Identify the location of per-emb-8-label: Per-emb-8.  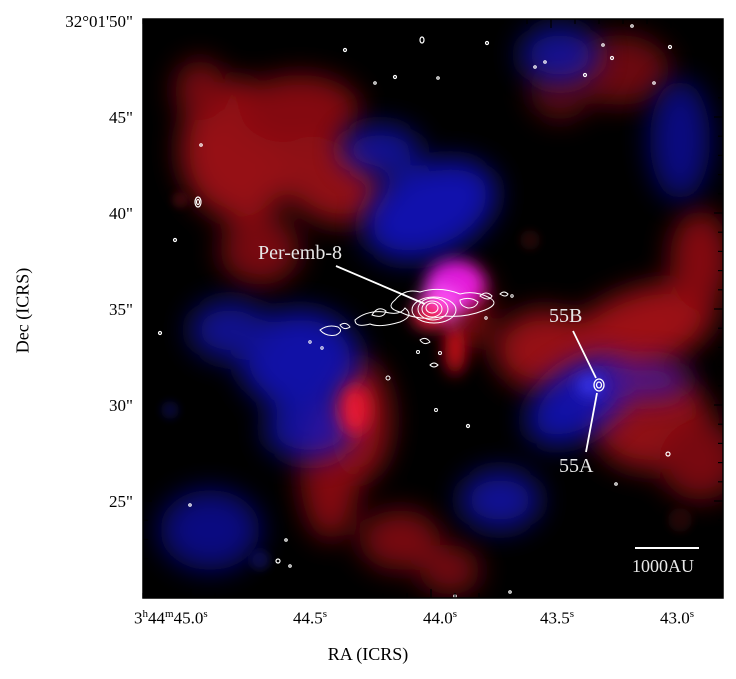
(300, 253).